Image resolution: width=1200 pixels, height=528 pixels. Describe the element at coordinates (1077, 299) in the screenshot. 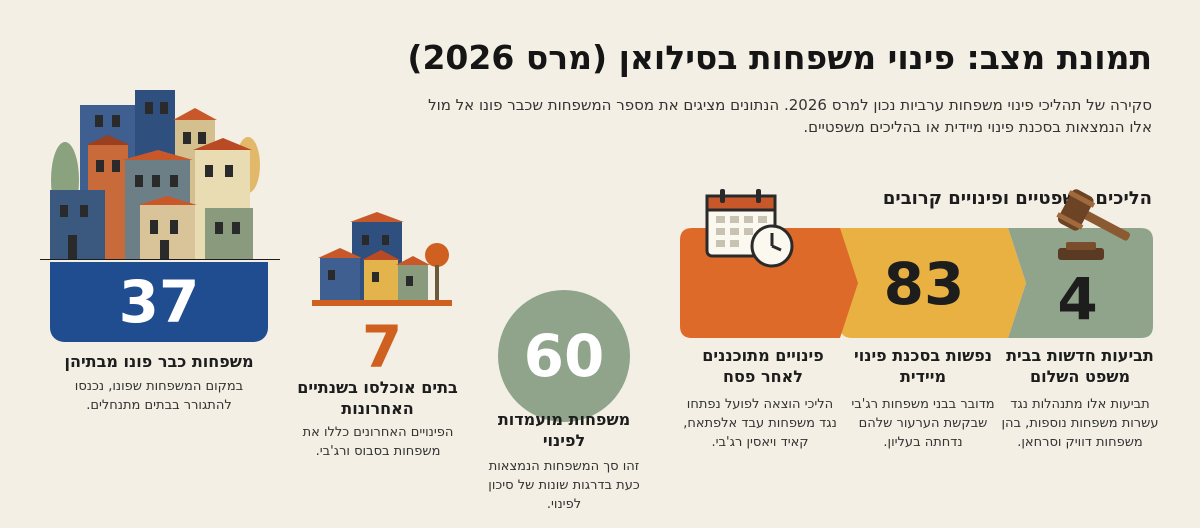

I see `lawsuits-count: 4` at that location.